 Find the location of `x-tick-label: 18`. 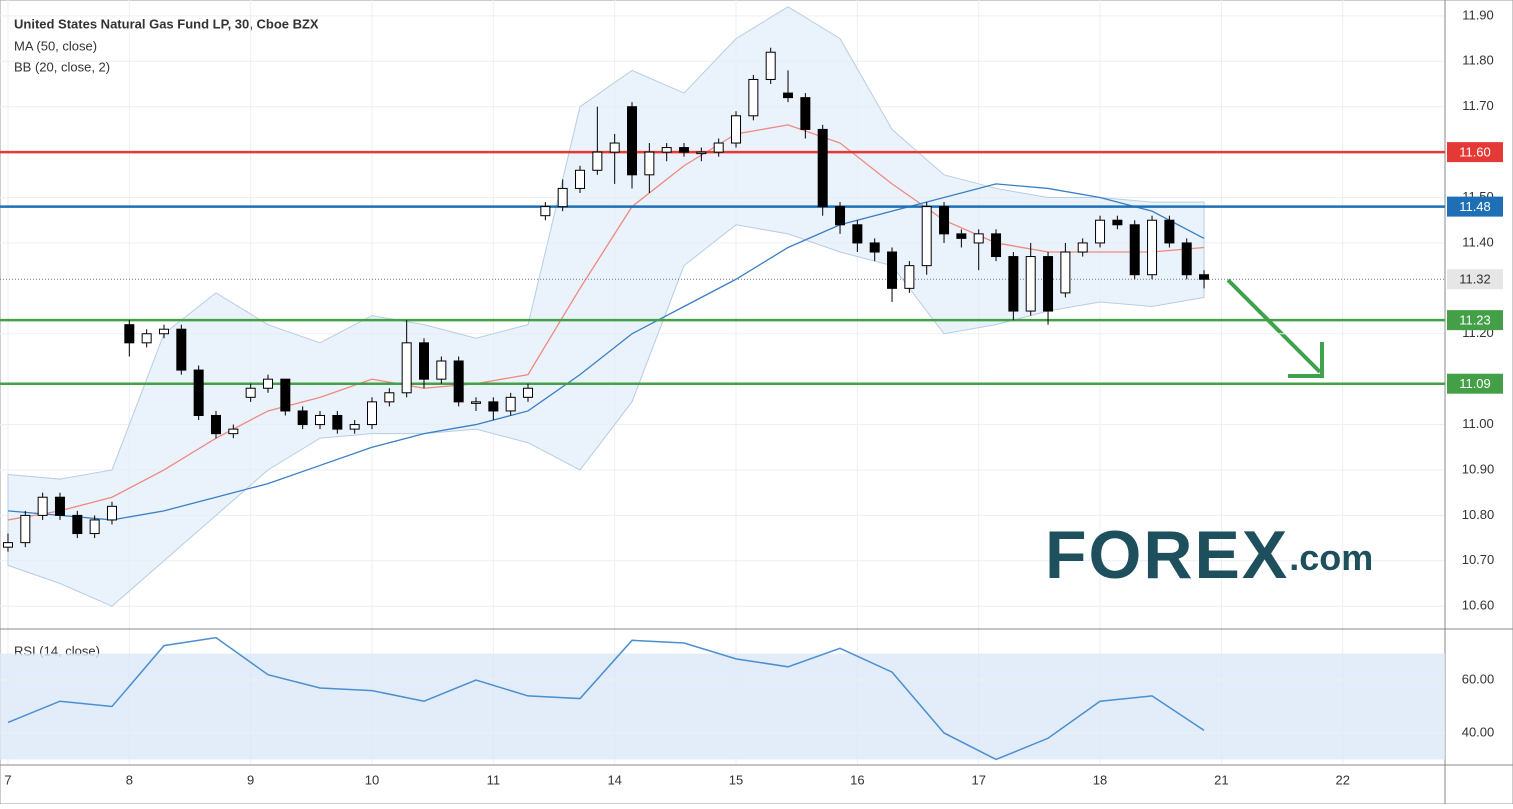

x-tick-label: 18 is located at coordinates (1100, 779).